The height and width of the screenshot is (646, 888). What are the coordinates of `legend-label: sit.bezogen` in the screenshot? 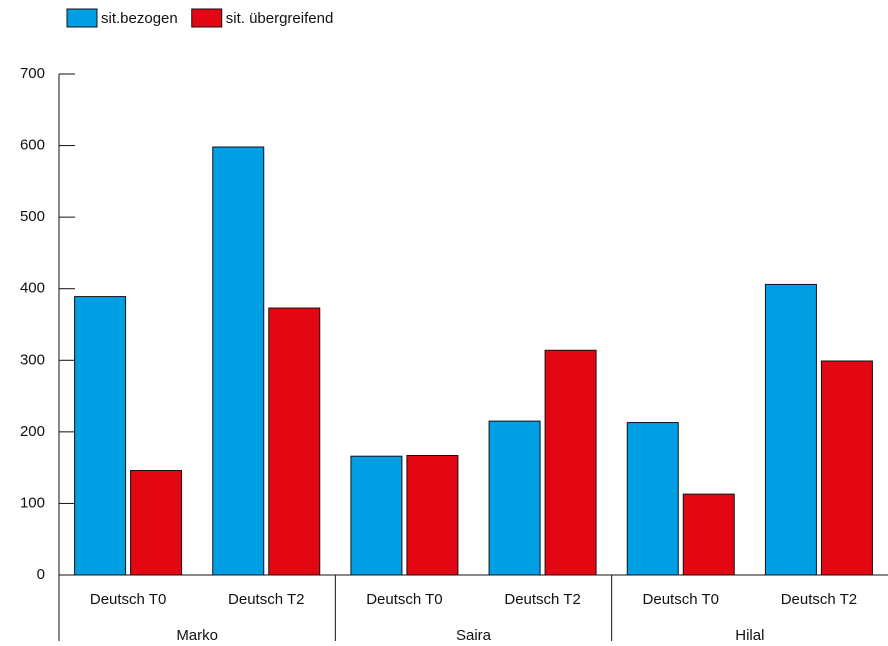 It's located at (139, 18).